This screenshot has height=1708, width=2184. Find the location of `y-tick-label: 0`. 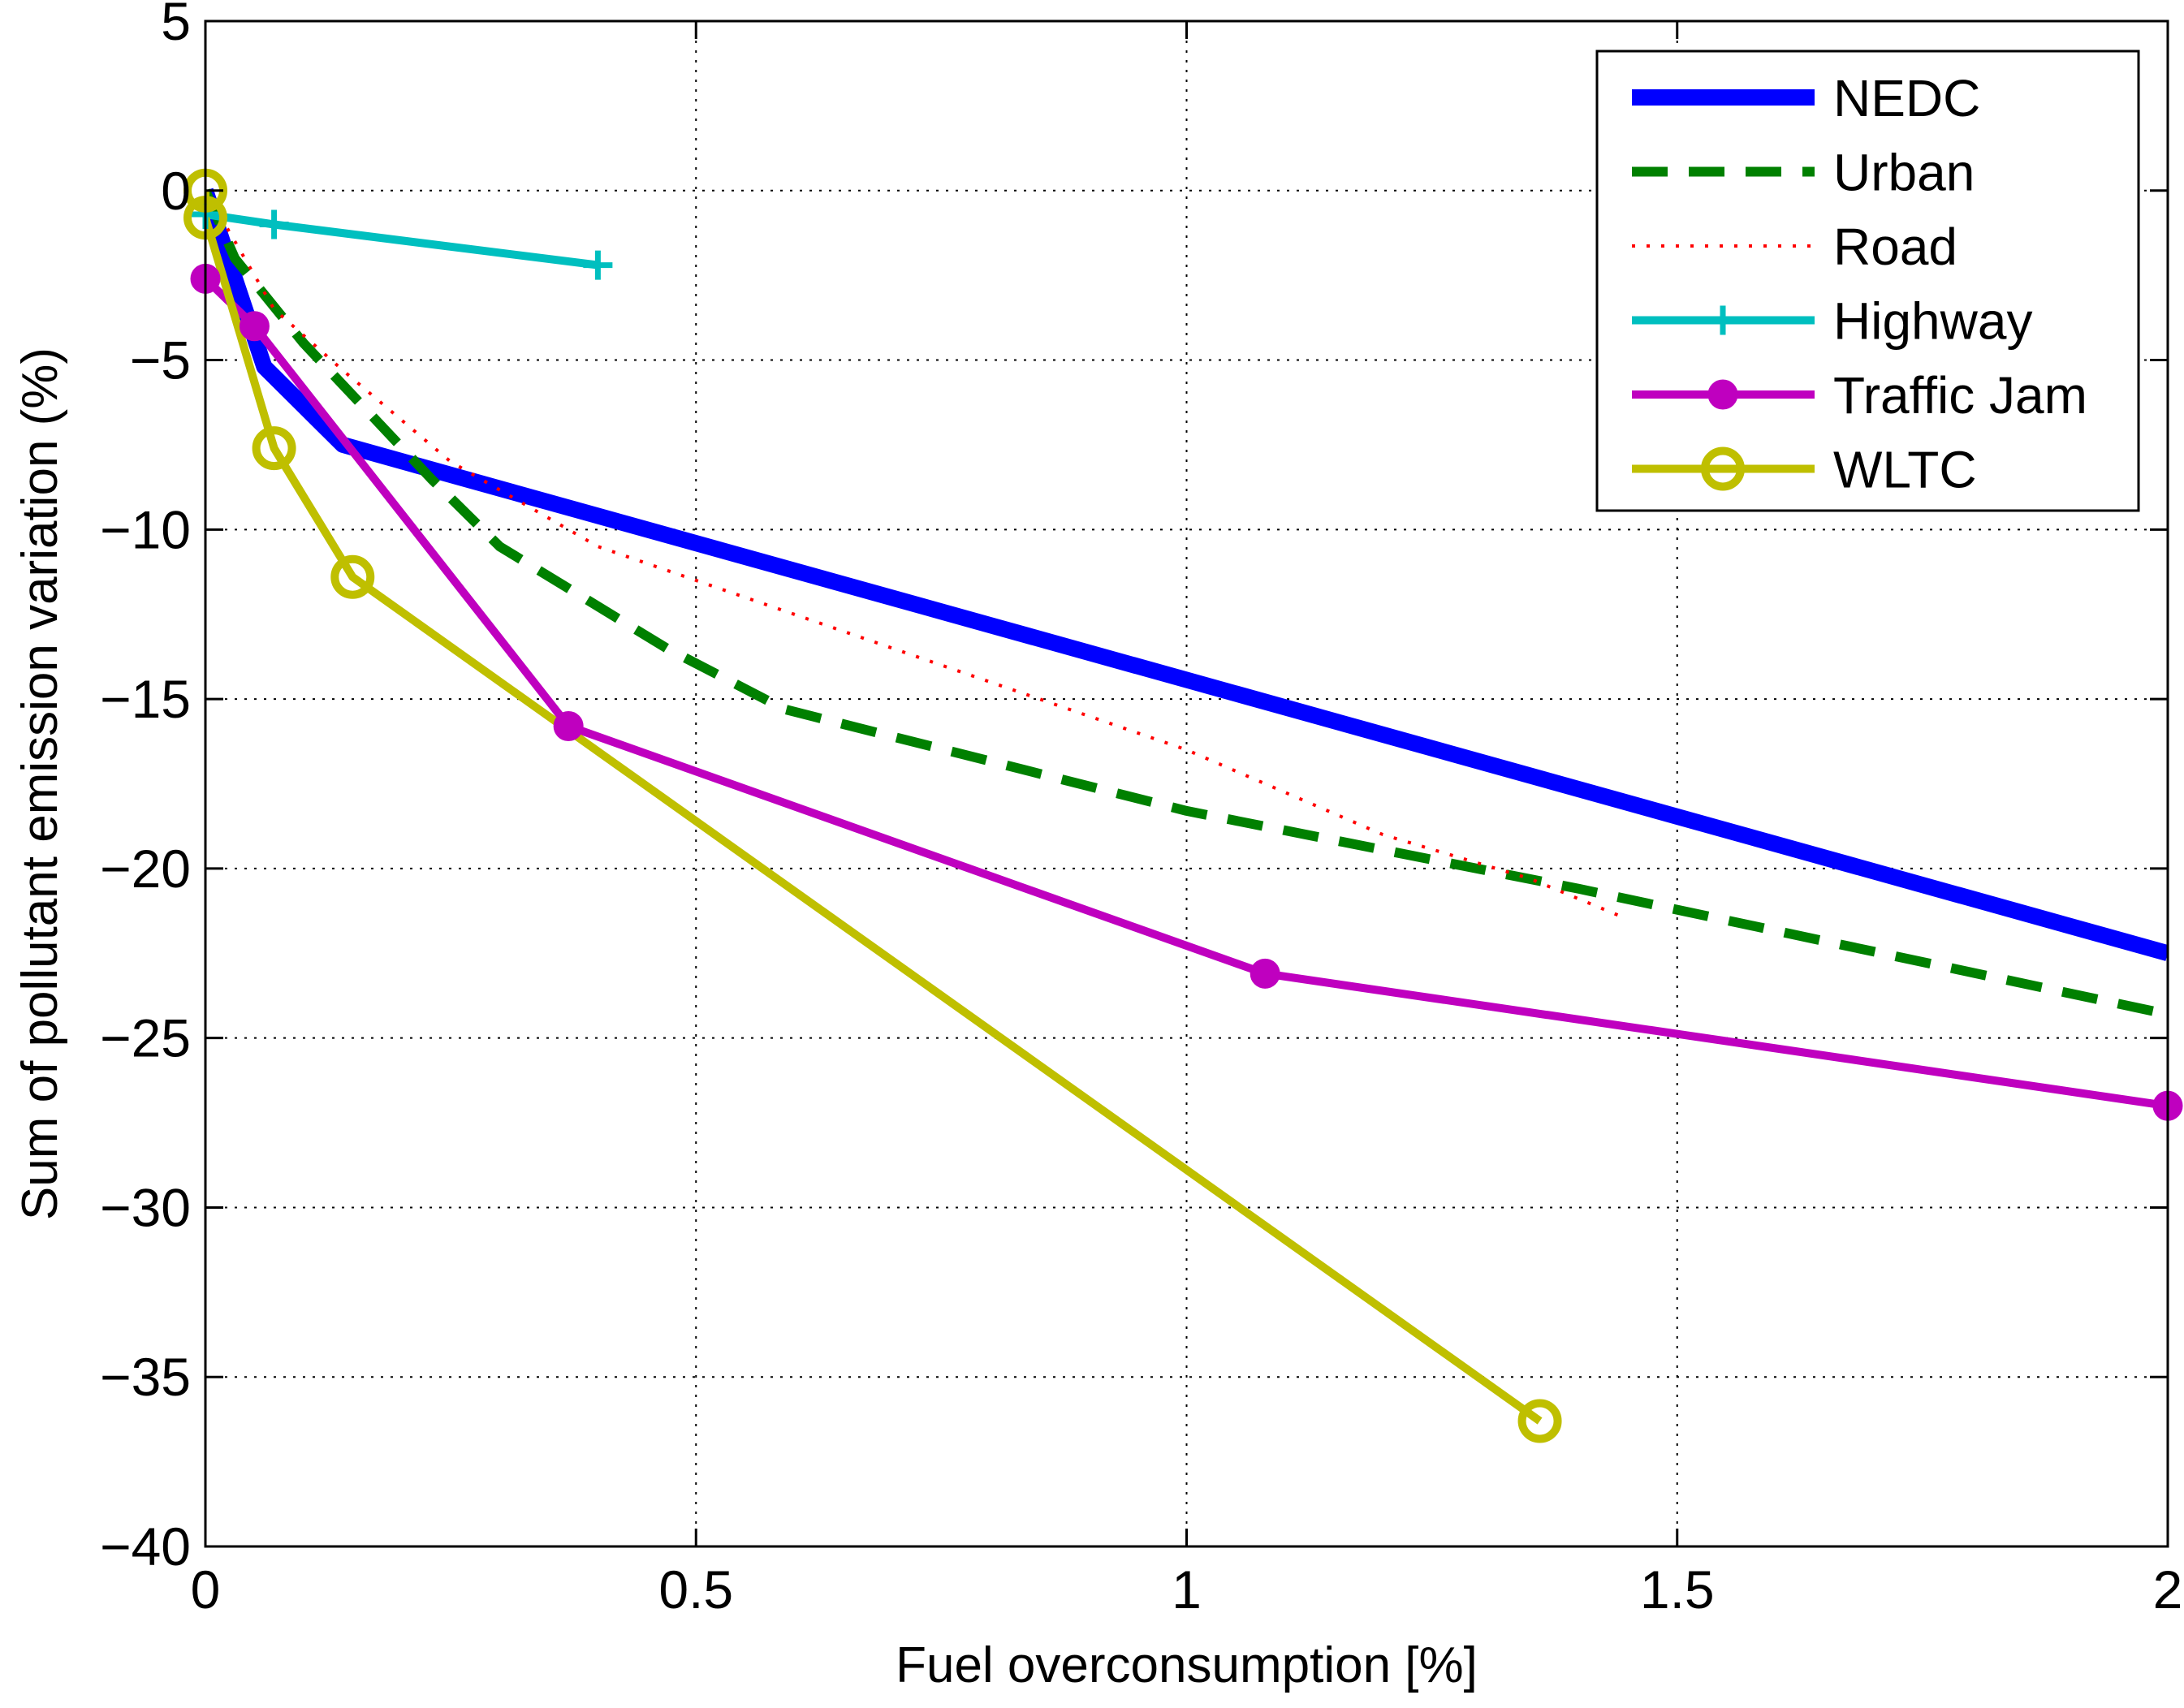

y-tick-label: 0 is located at coordinates (176, 191).